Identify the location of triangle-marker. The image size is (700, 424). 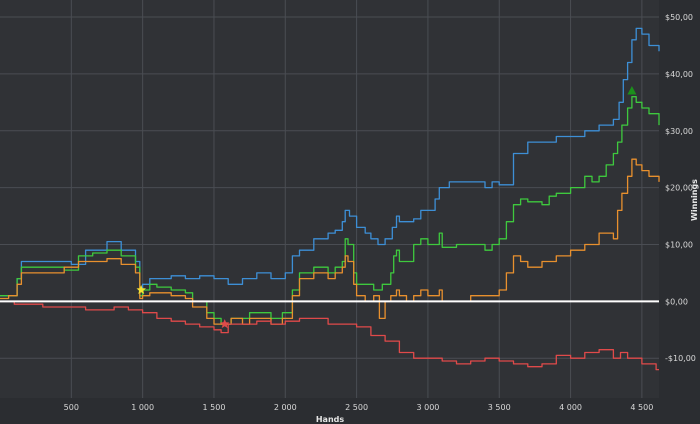
(632, 90).